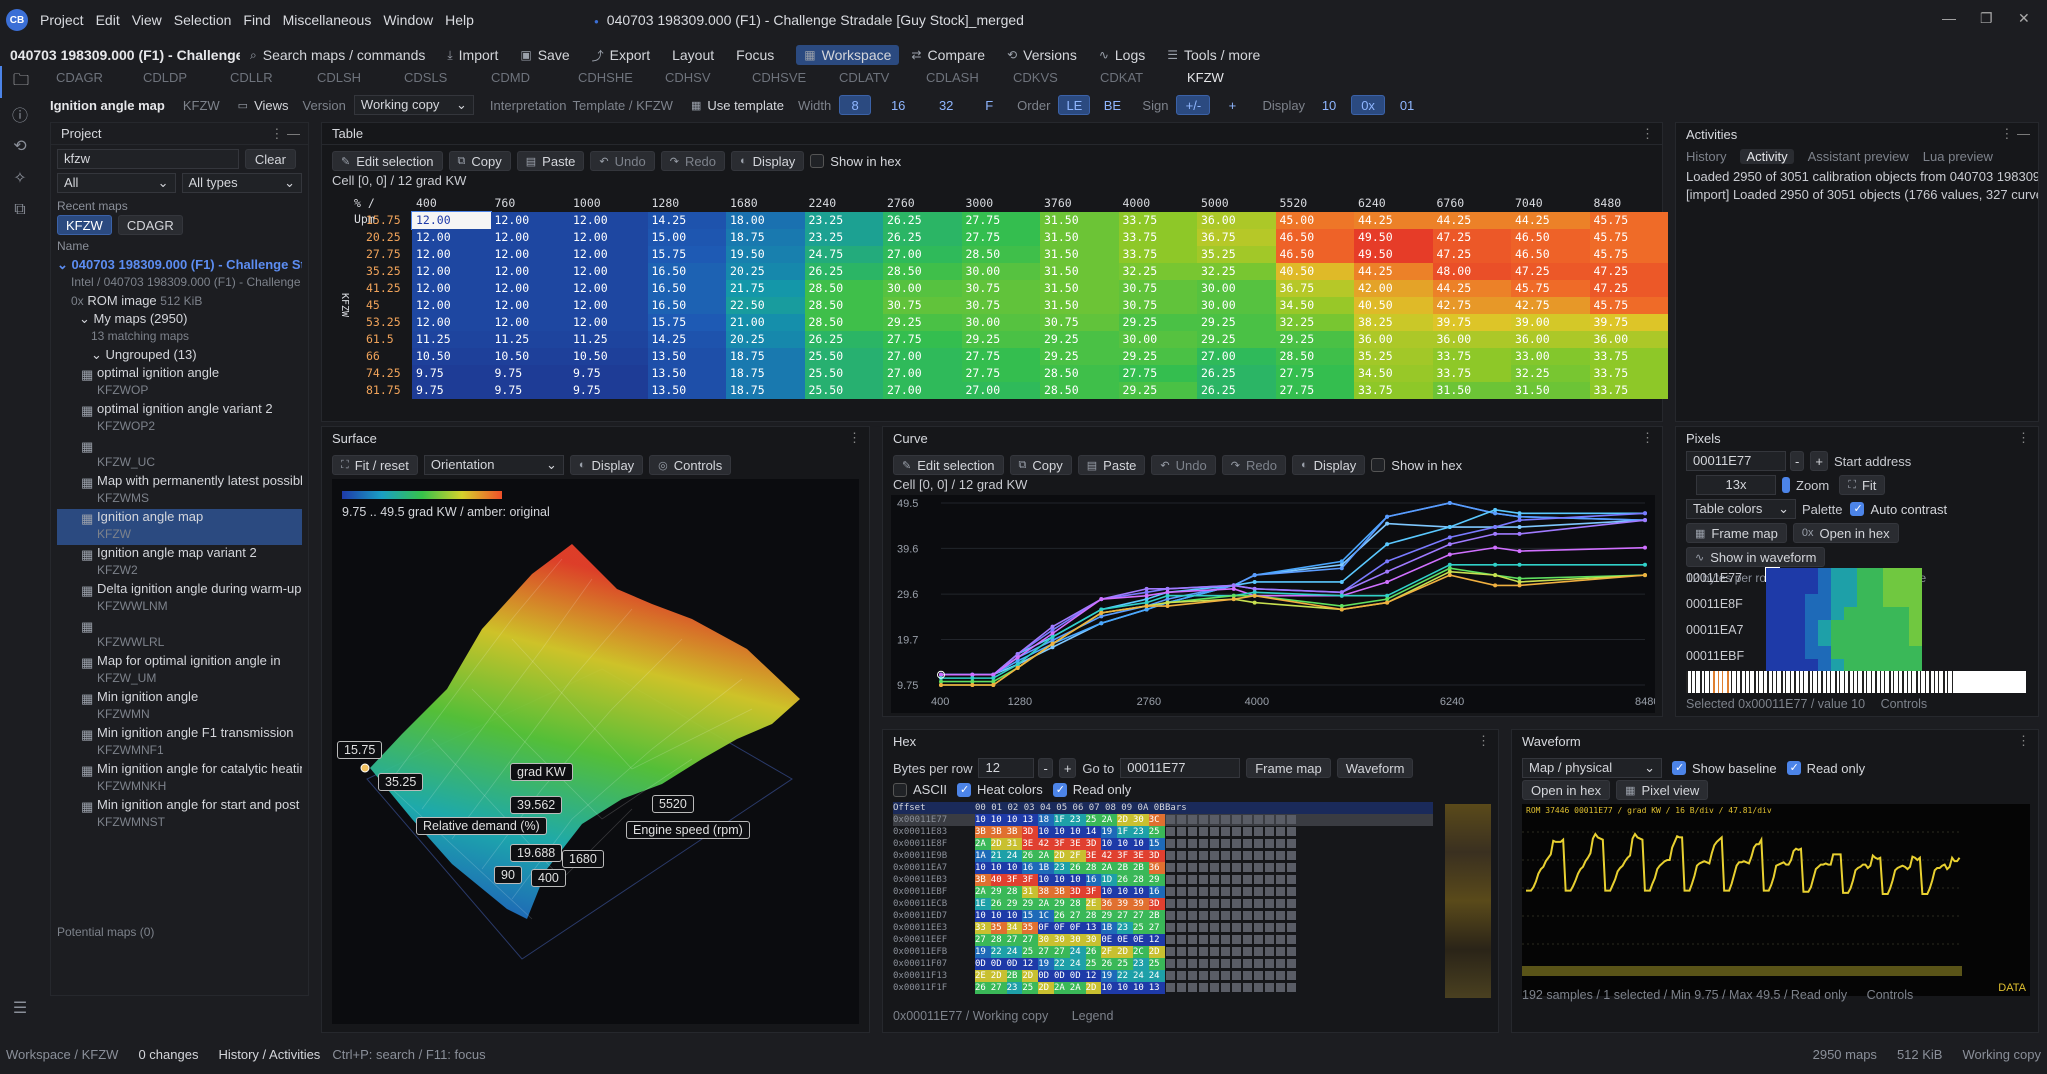 Image resolution: width=2047 pixels, height=1074 pixels. Describe the element at coordinates (1077, 952) in the screenshot. I see `hex-byte: 24` at that location.